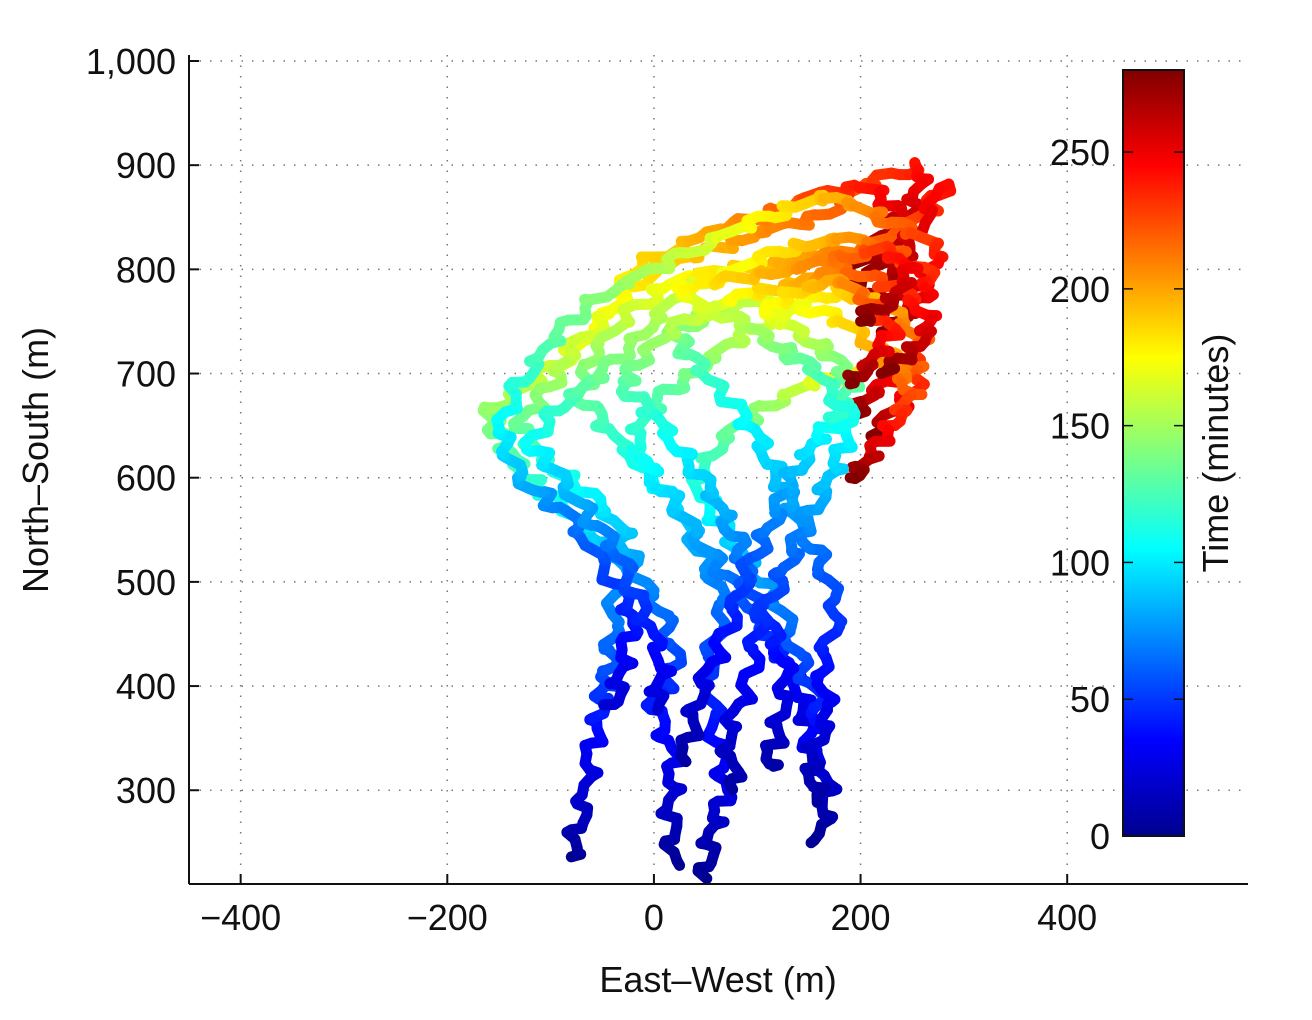 This screenshot has height=1020, width=1312. What do you see at coordinates (1067, 917) in the screenshot?
I see `x-tick-label: 400` at bounding box center [1067, 917].